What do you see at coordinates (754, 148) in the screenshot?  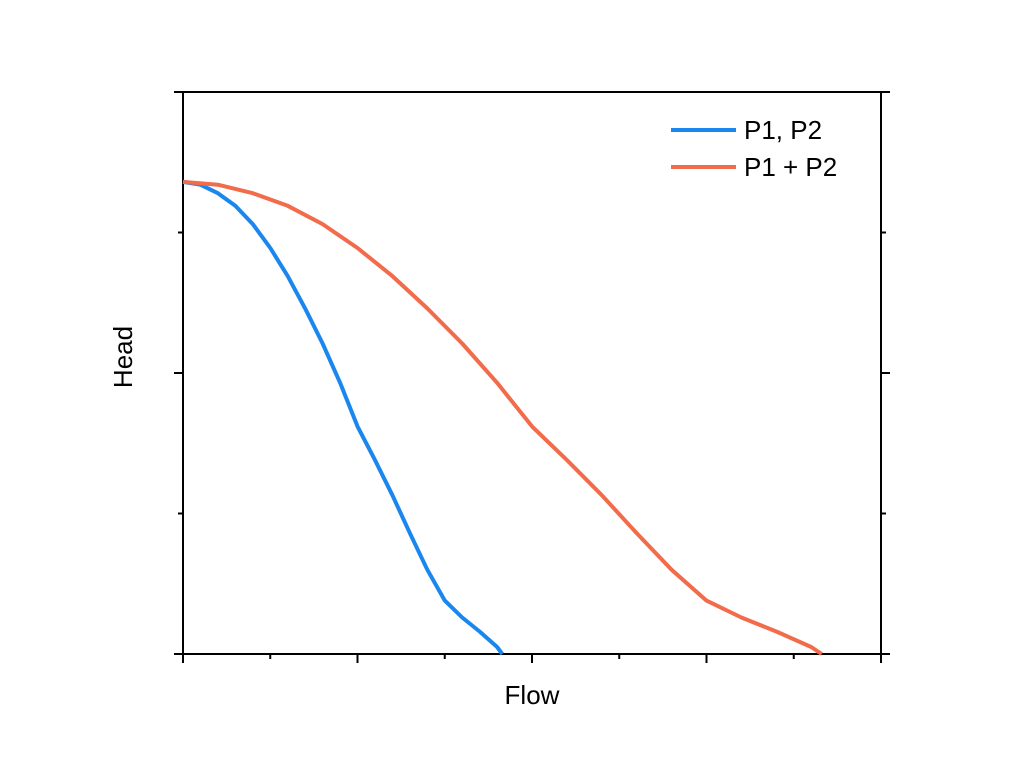 I see `legend: P1, P2 P1 + P2` at bounding box center [754, 148].